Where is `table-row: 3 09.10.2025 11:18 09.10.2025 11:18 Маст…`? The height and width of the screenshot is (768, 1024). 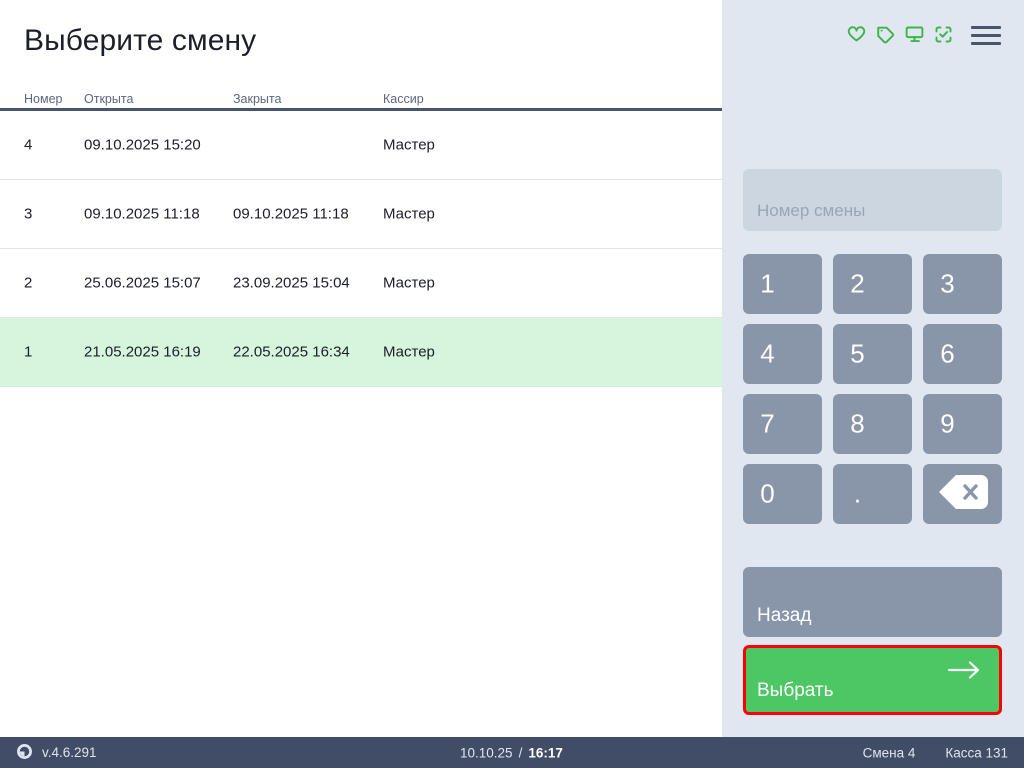
table-row: 3 09.10.2025 11:18 09.10.2025 11:18 Маст… is located at coordinates (361, 214).